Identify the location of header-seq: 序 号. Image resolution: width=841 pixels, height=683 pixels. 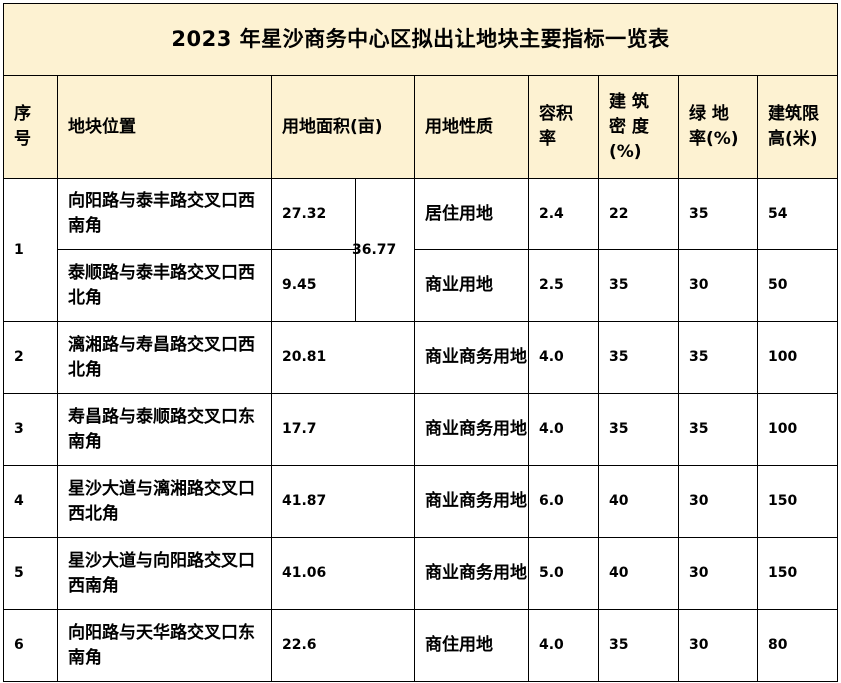
(30, 127).